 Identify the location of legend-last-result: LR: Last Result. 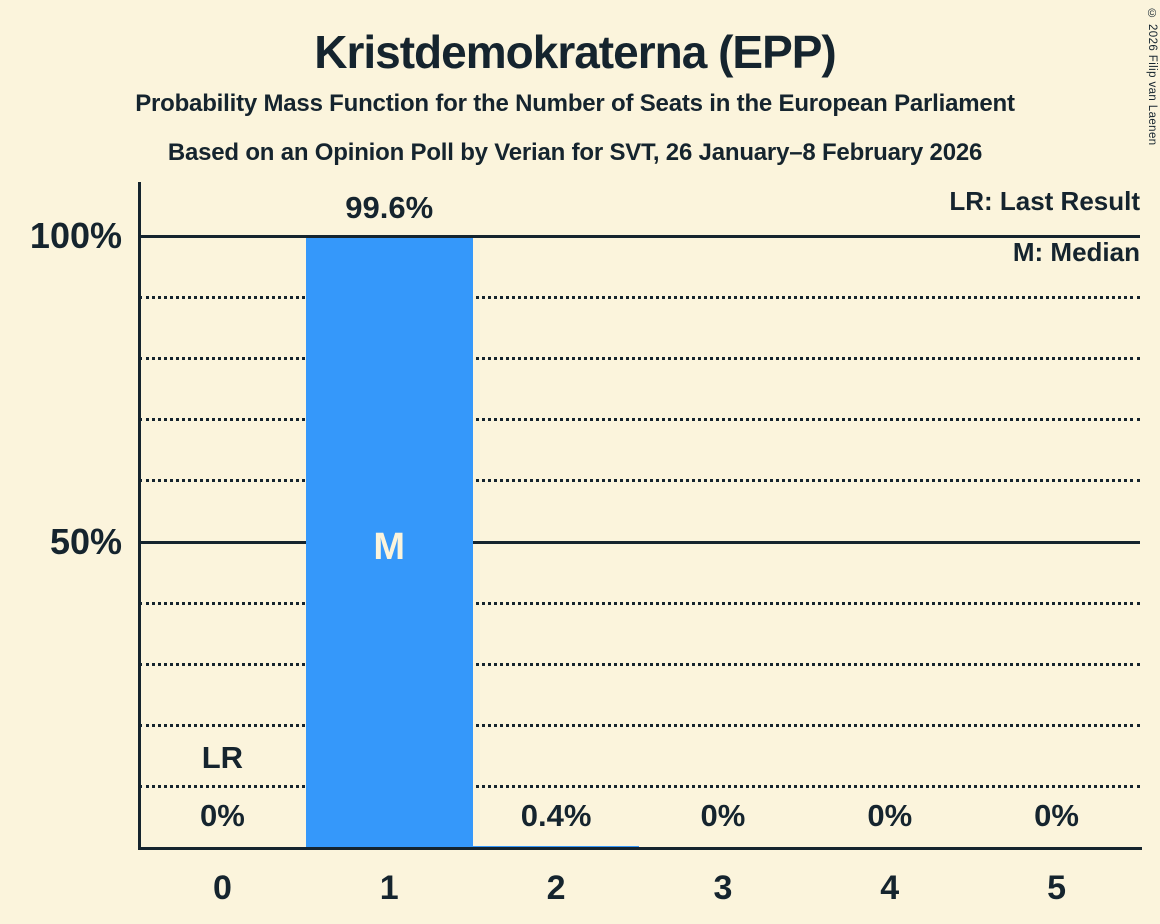
(1044, 201).